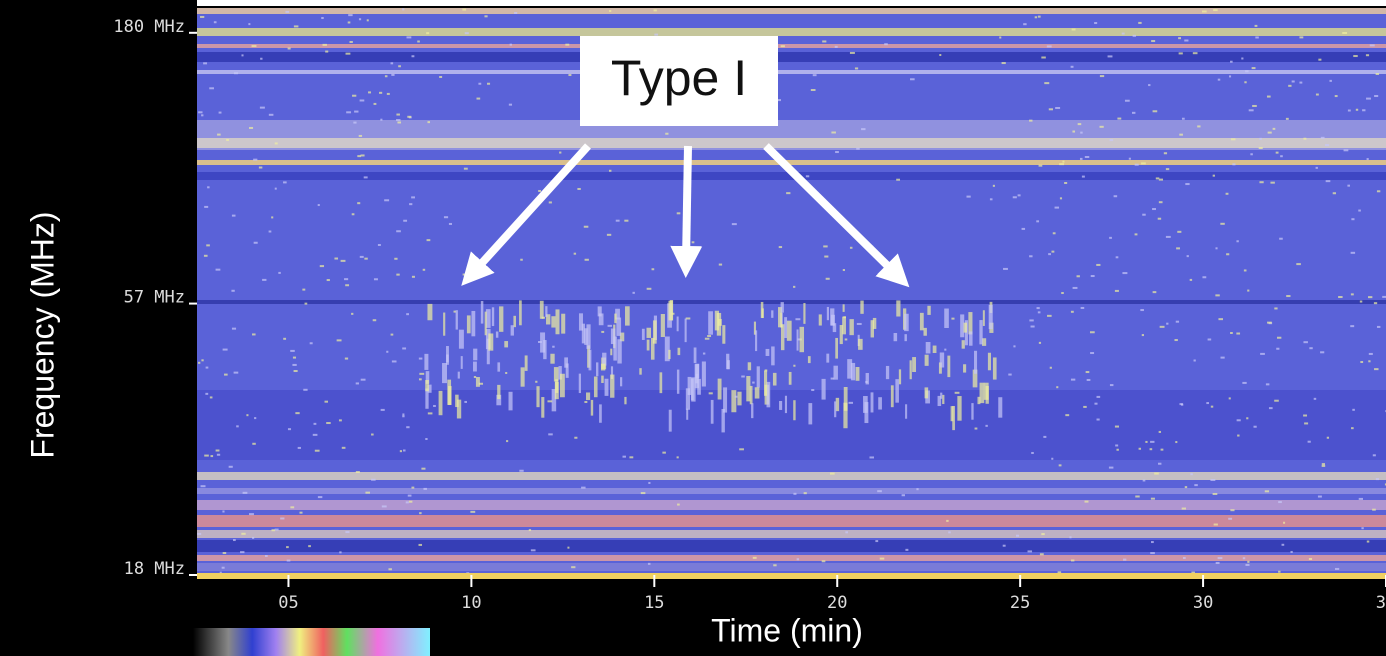 The width and height of the screenshot is (1386, 656). Describe the element at coordinates (787, 630) in the screenshot. I see `x-axis-label: Time (min)` at that location.